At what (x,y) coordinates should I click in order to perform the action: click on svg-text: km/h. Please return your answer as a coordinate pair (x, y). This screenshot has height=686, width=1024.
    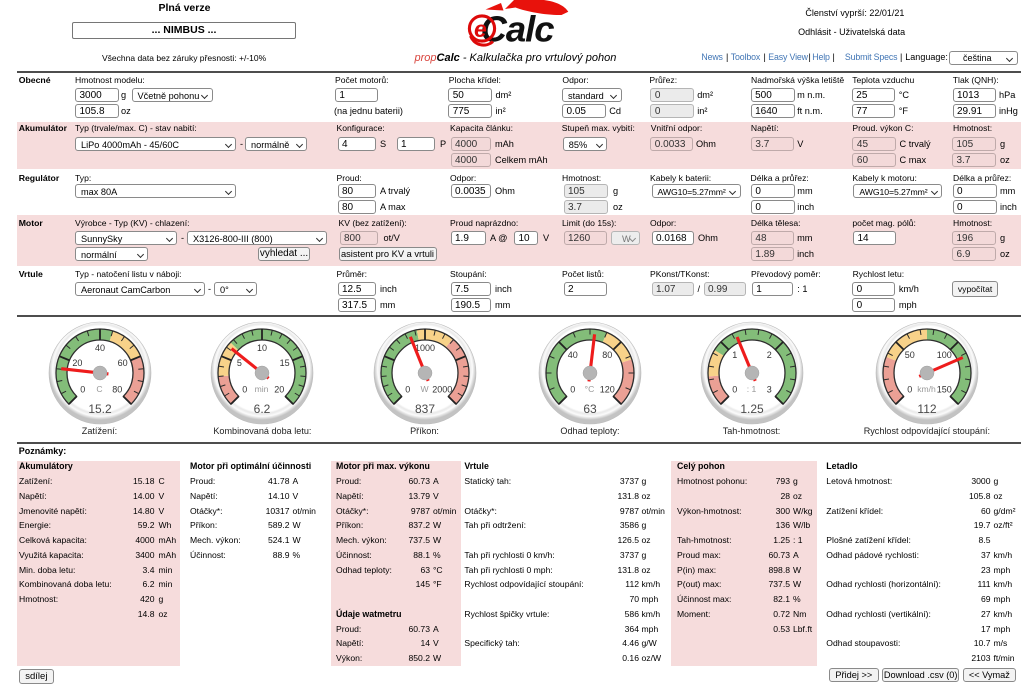
    Looking at the image, I should click on (926, 389).